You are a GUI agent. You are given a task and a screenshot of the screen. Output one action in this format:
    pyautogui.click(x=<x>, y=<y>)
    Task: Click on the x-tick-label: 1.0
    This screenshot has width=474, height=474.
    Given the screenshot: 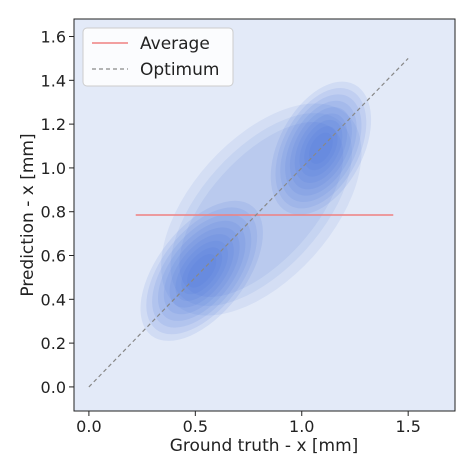 What is the action you would take?
    pyautogui.click(x=301, y=426)
    